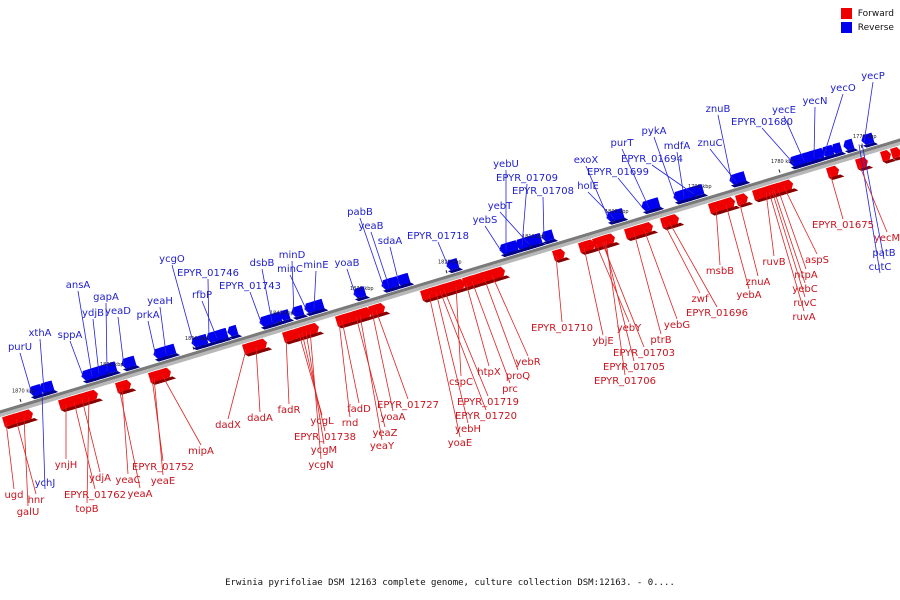  I want to click on svg-text: rfbP, so click(202, 295).